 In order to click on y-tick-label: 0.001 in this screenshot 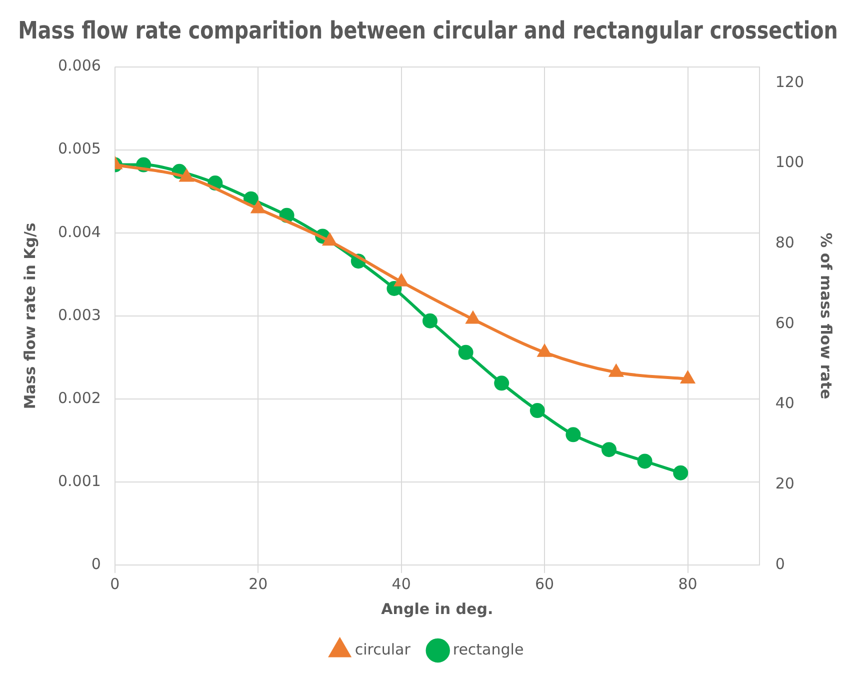, I will do `click(79, 481)`.